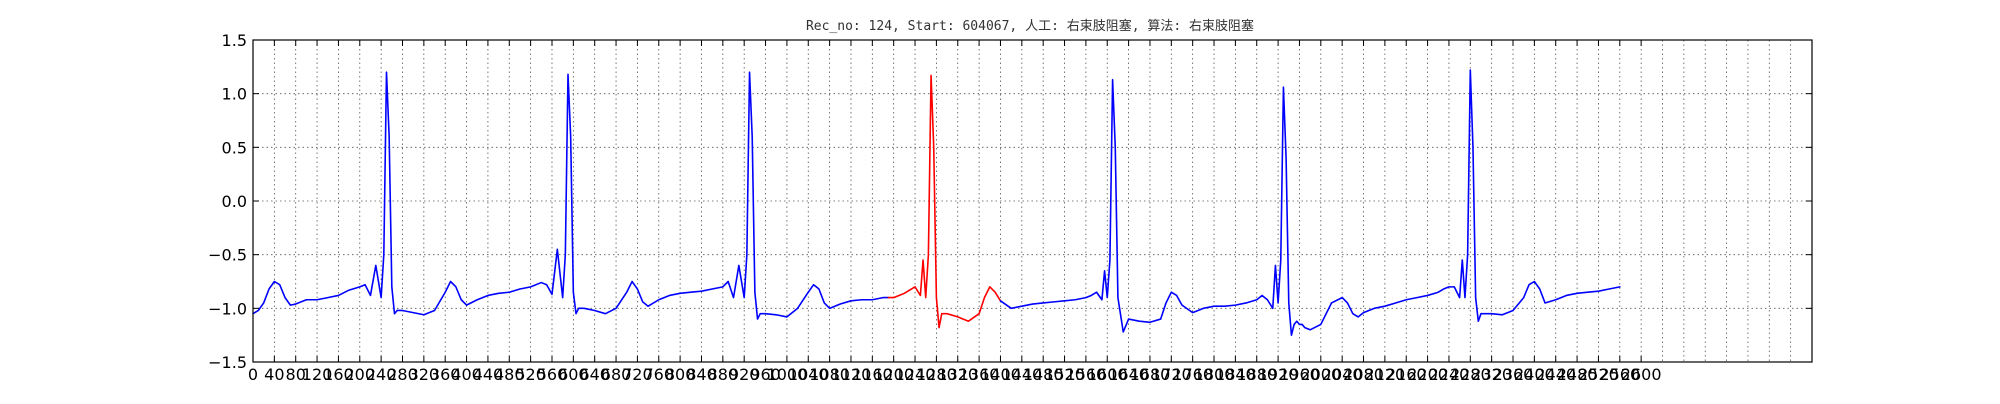  What do you see at coordinates (1513, 374) in the screenshot?
I see `x-tick-label: 2360` at bounding box center [1513, 374].